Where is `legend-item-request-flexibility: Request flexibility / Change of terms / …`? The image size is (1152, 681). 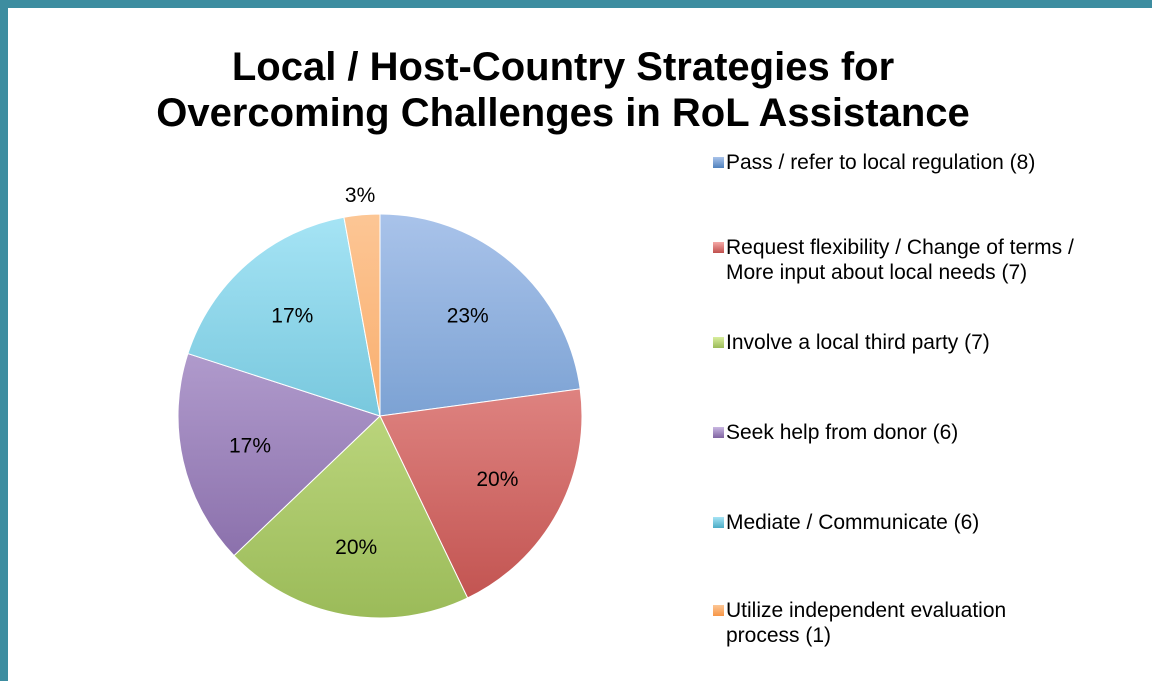
legend-item-request-flexibility: Request flexibility / Change of terms / … is located at coordinates (898, 260).